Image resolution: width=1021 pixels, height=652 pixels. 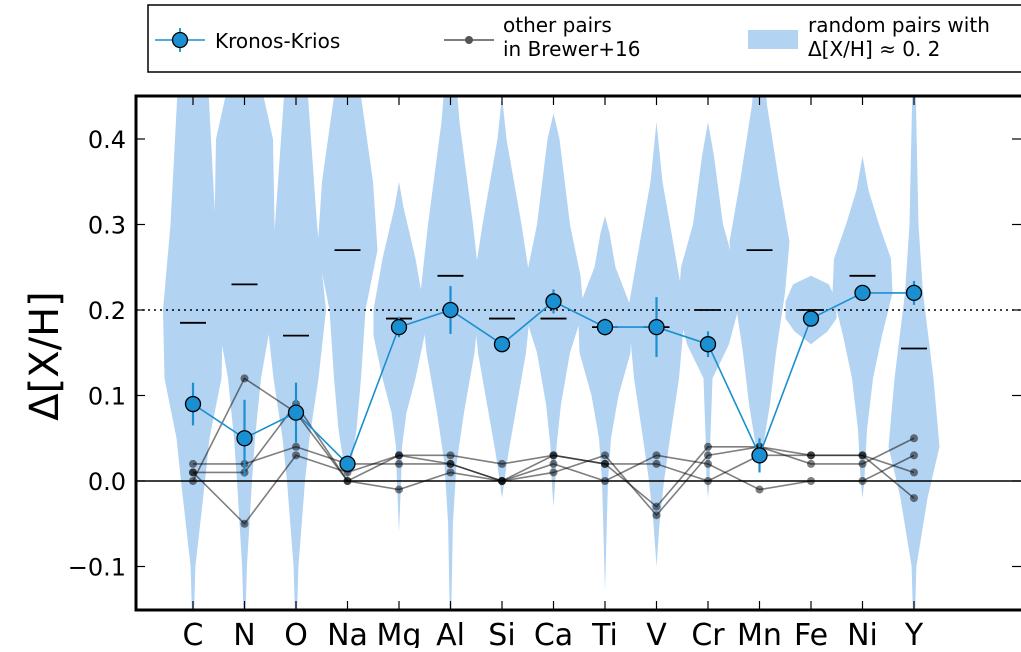 I want to click on violin-Mg, so click(x=399, y=357).